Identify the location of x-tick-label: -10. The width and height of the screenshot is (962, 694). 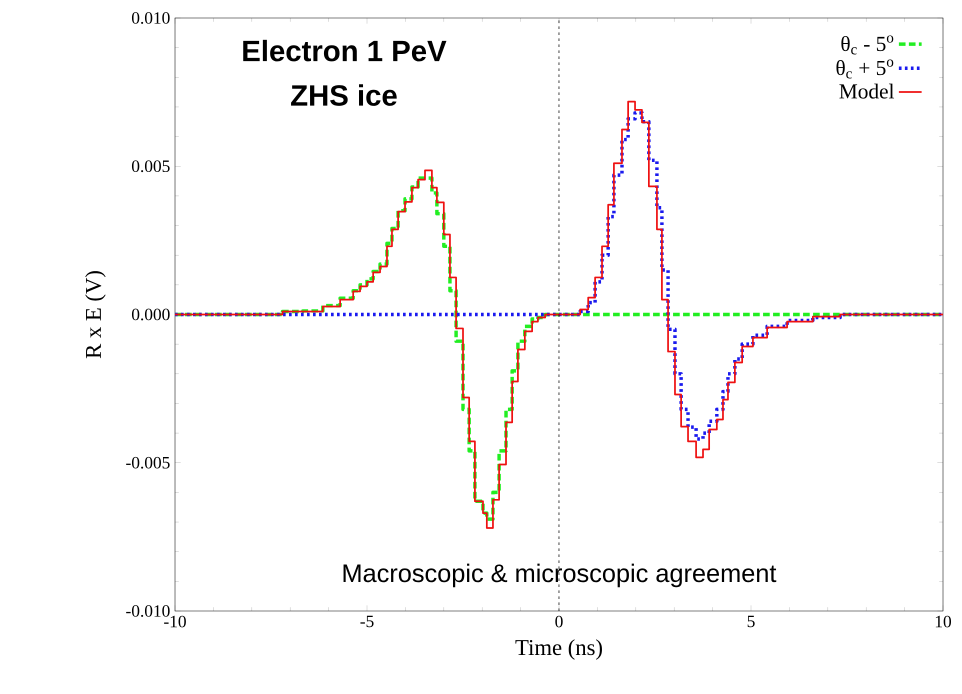
(175, 622).